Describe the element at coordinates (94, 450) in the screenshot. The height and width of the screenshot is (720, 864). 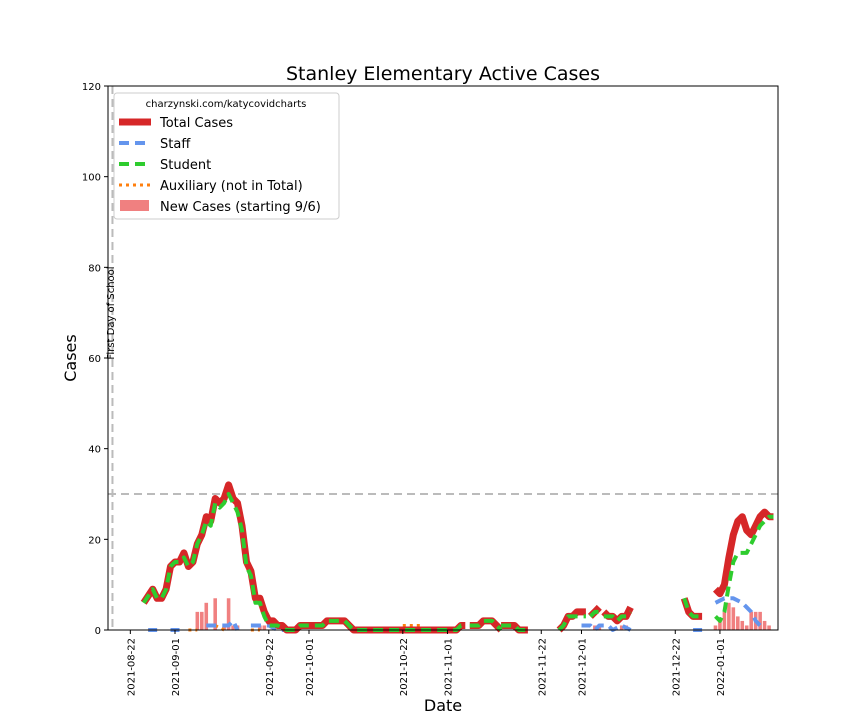
I see `y-tick-label: 40` at that location.